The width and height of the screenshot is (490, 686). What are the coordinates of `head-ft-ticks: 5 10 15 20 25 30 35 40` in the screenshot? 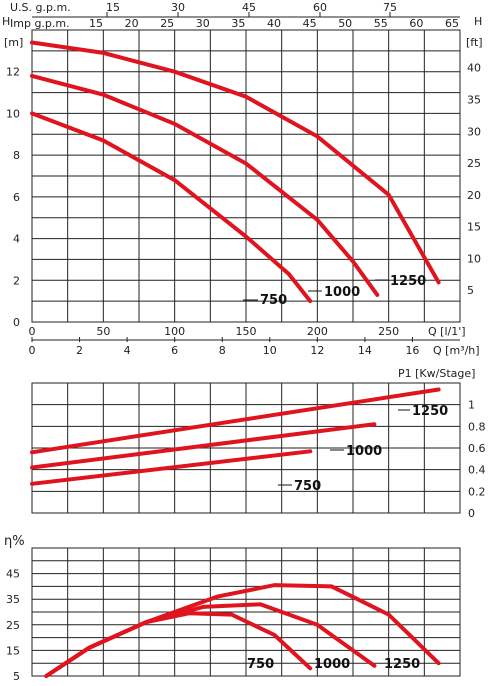 It's located at (474, 180).